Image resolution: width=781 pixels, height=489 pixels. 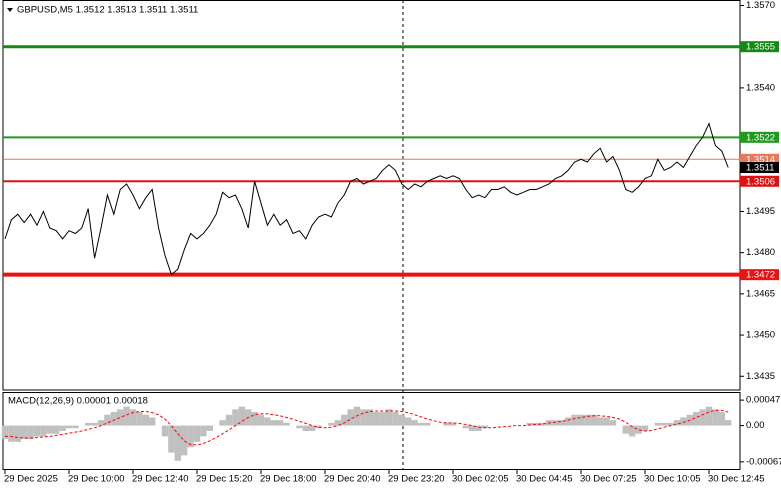 What do you see at coordinates (352, 479) in the screenshot?
I see `x-tick-label: 29 Dec 20:40` at bounding box center [352, 479].